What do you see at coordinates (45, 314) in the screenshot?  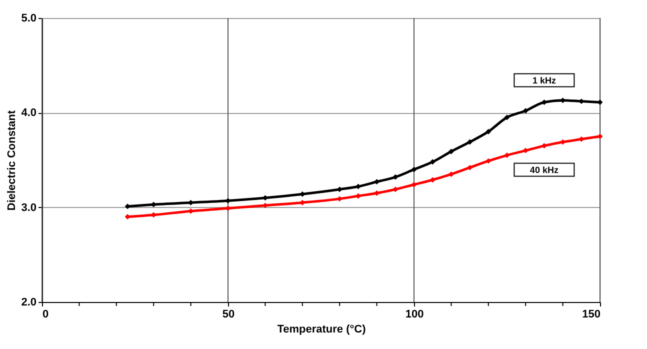 I see `x-tick-label: 0` at bounding box center [45, 314].